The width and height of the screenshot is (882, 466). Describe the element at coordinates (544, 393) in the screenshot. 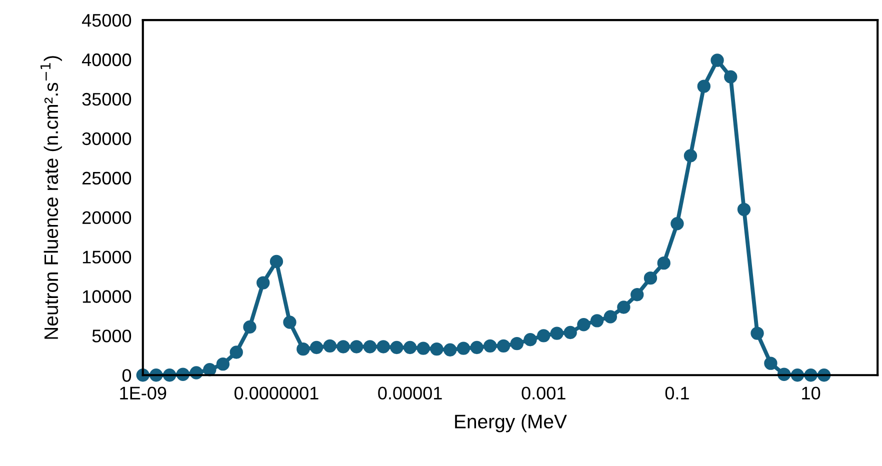

I see `x-tick-label: 0.001` at that location.